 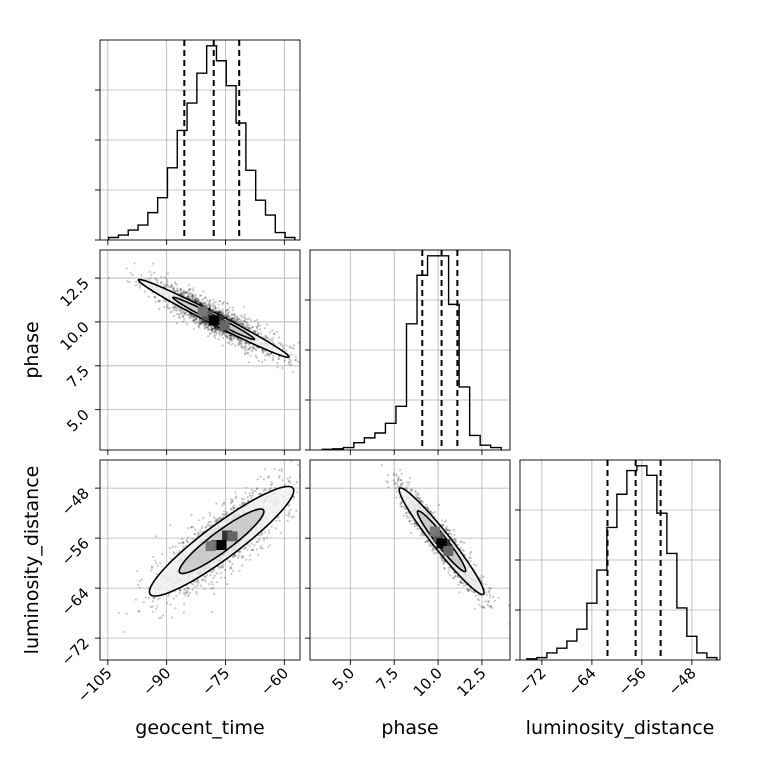 What do you see at coordinates (201, 142) in the screenshot?
I see `histogram-geocent_time` at bounding box center [201, 142].